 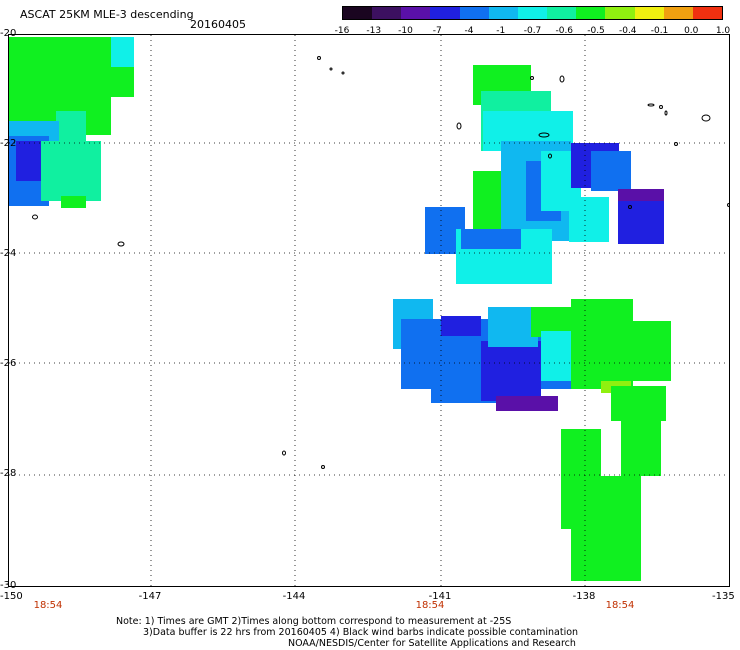 I want to click on lon-label: -138, so click(x=584, y=596).